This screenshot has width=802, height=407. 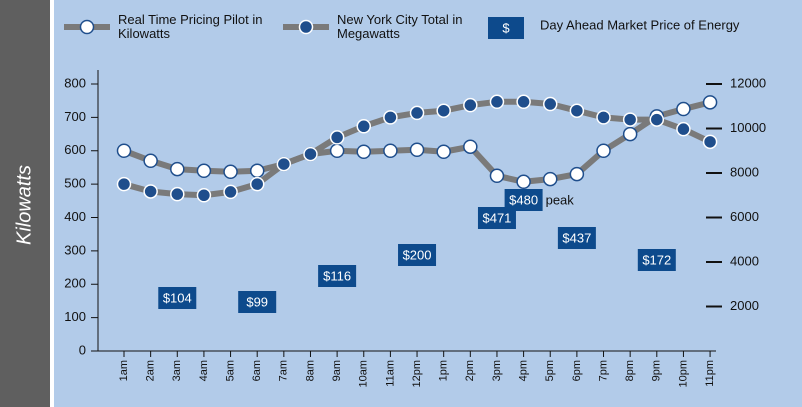 I want to click on x-tick-label: 6am, so click(x=257, y=370).